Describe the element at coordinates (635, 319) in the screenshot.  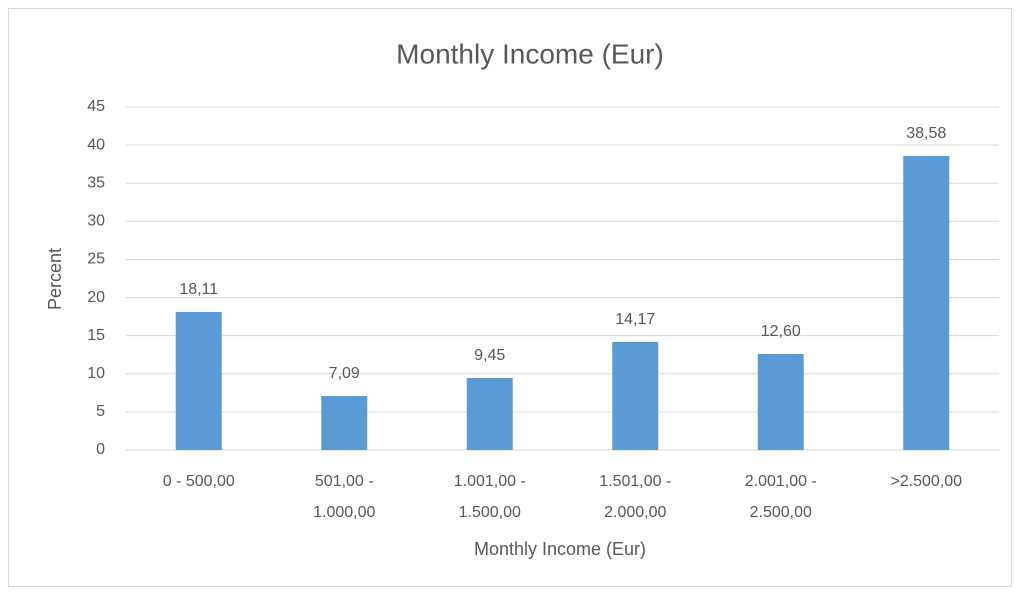
I see `data-label: 14,17` at that location.